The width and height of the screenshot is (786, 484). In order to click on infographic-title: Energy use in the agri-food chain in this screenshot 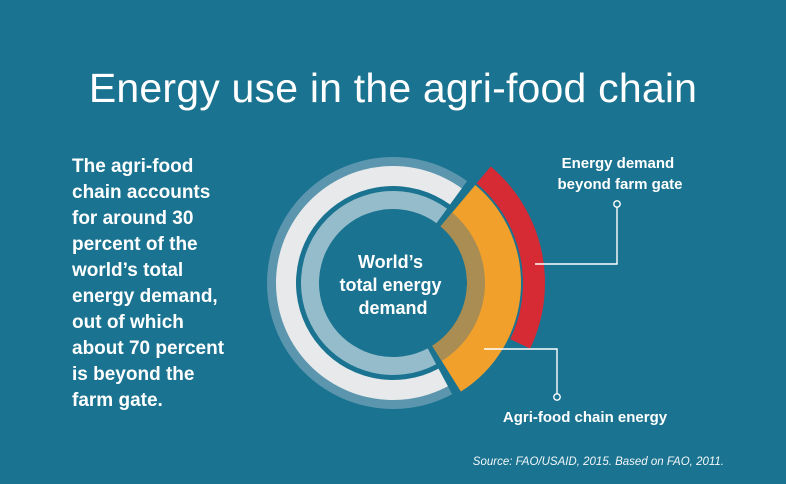, I will do `click(393, 88)`.